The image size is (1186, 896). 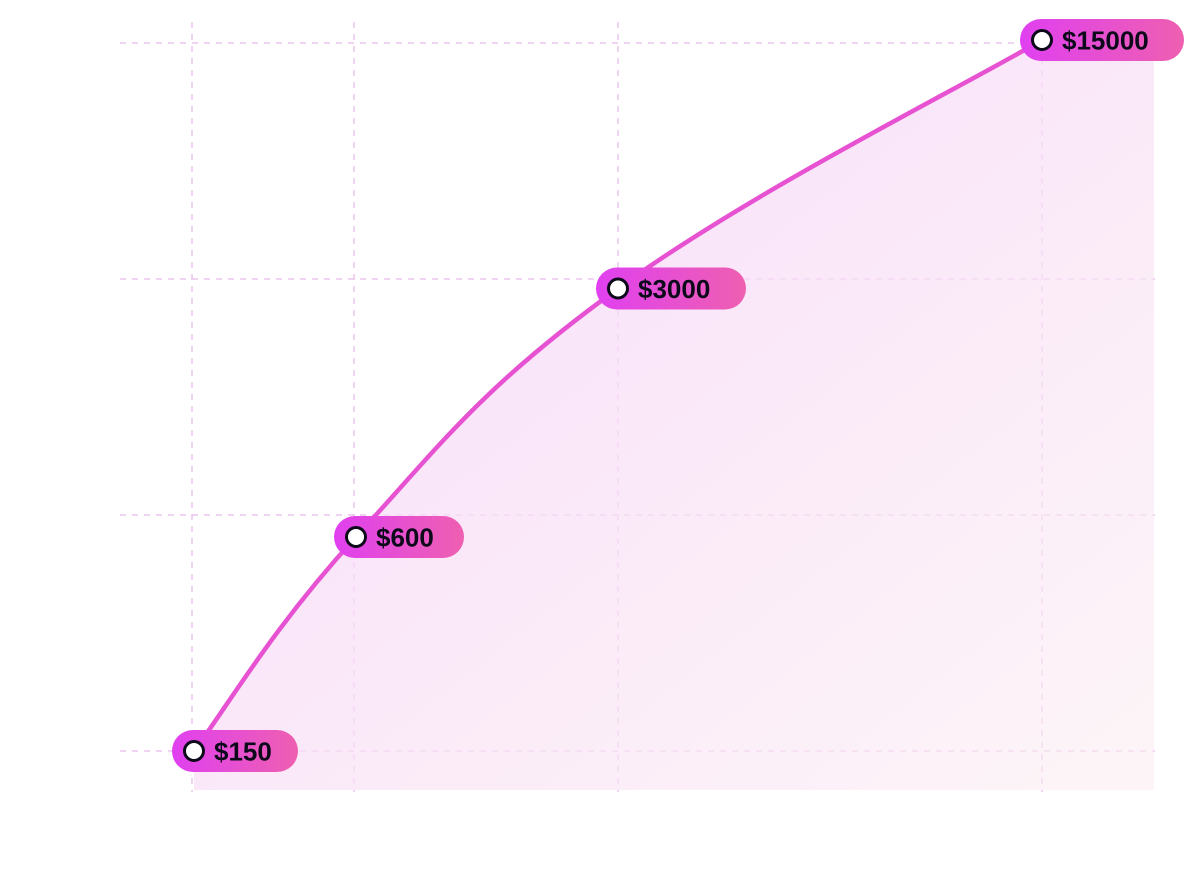 I want to click on data-label: $150, so click(x=243, y=752).